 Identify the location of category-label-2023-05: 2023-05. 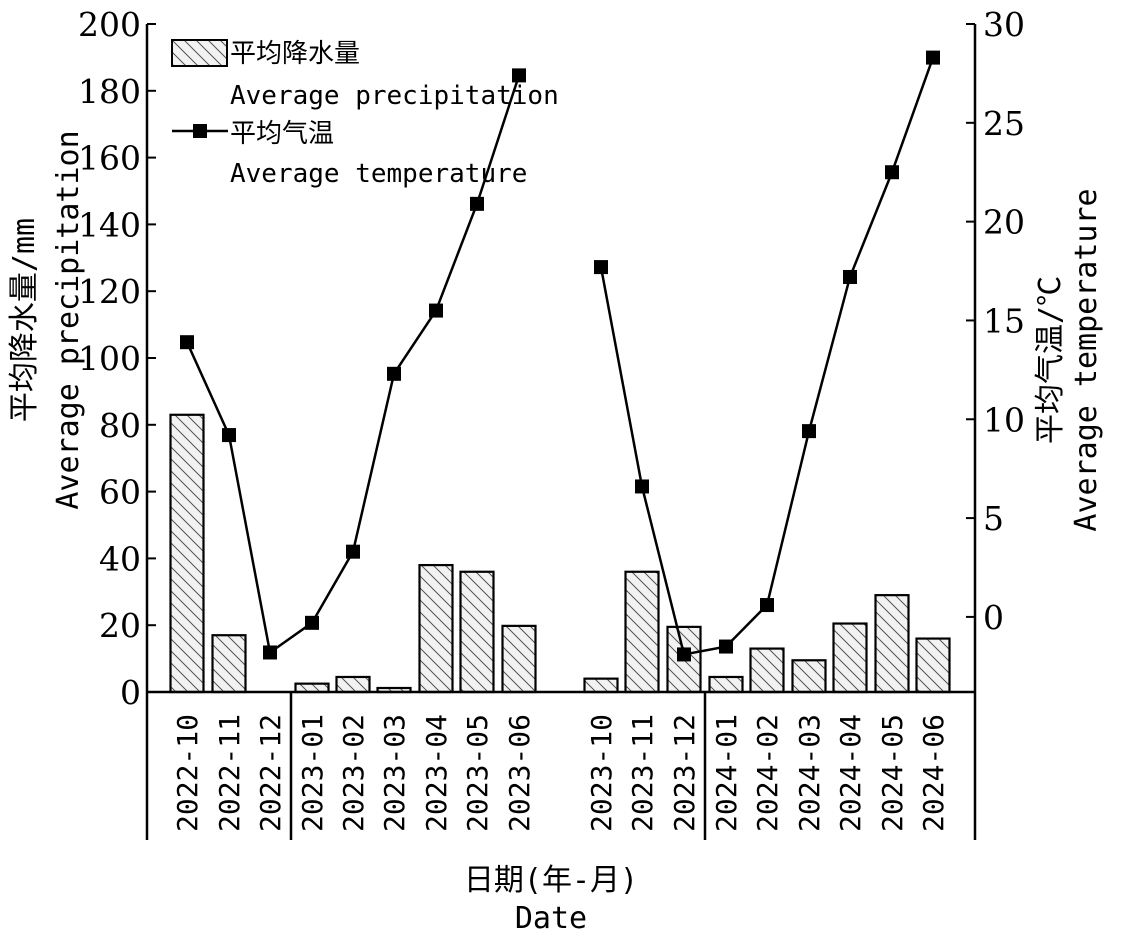
(477, 773).